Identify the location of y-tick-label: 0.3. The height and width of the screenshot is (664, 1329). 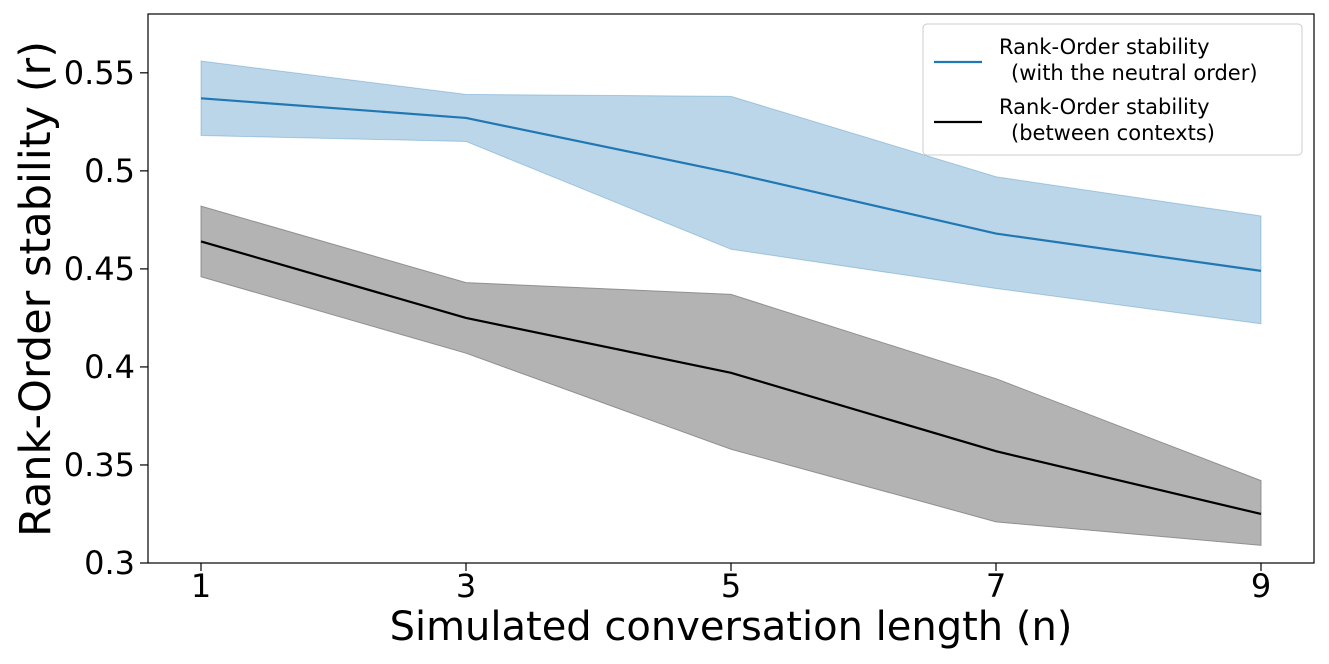
(109, 563).